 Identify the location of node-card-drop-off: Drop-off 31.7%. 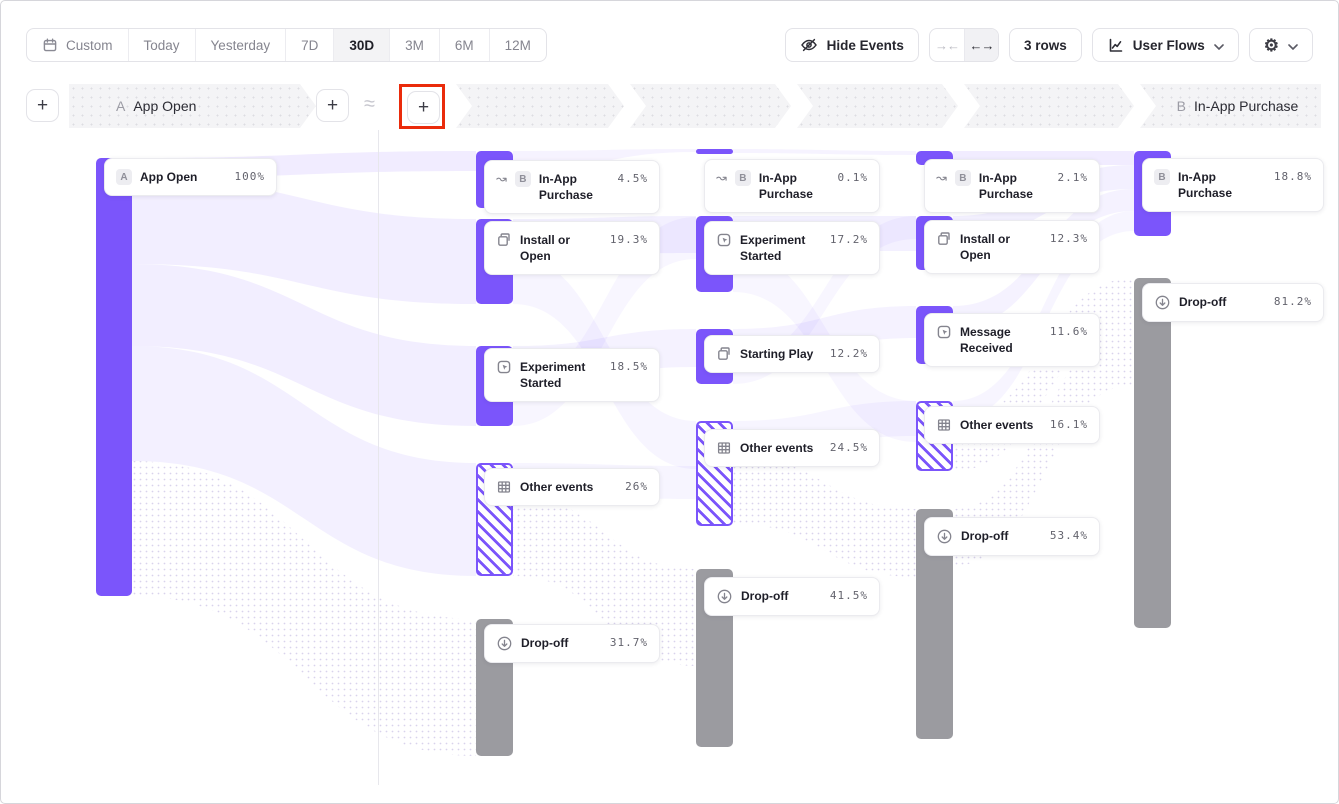
(572, 643).